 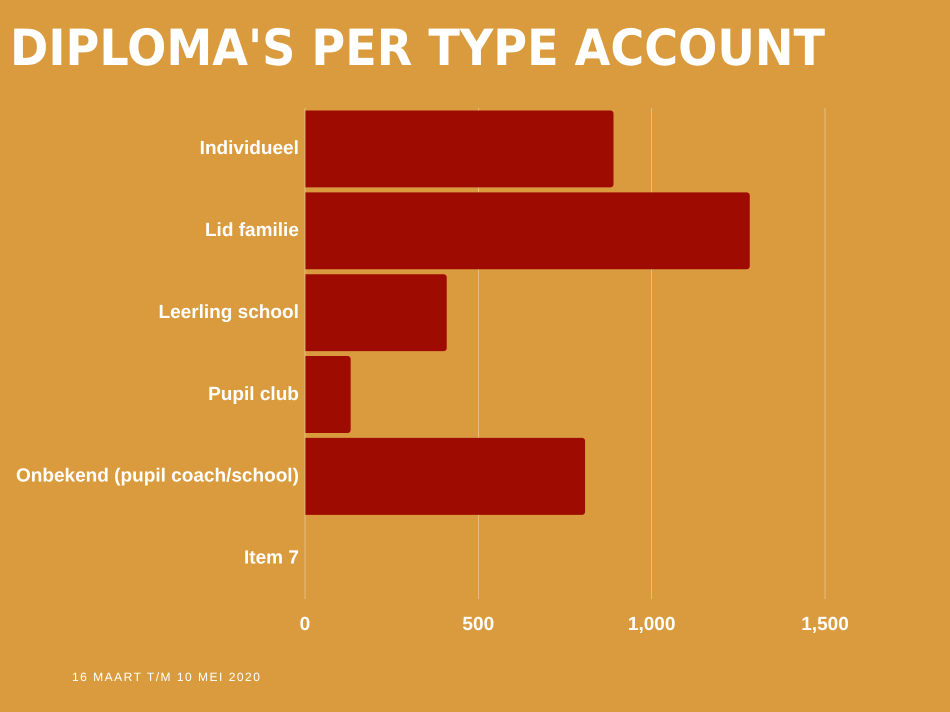 What do you see at coordinates (157, 476) in the screenshot?
I see `y-tick-label: Onbekend (pupil coach/school)` at bounding box center [157, 476].